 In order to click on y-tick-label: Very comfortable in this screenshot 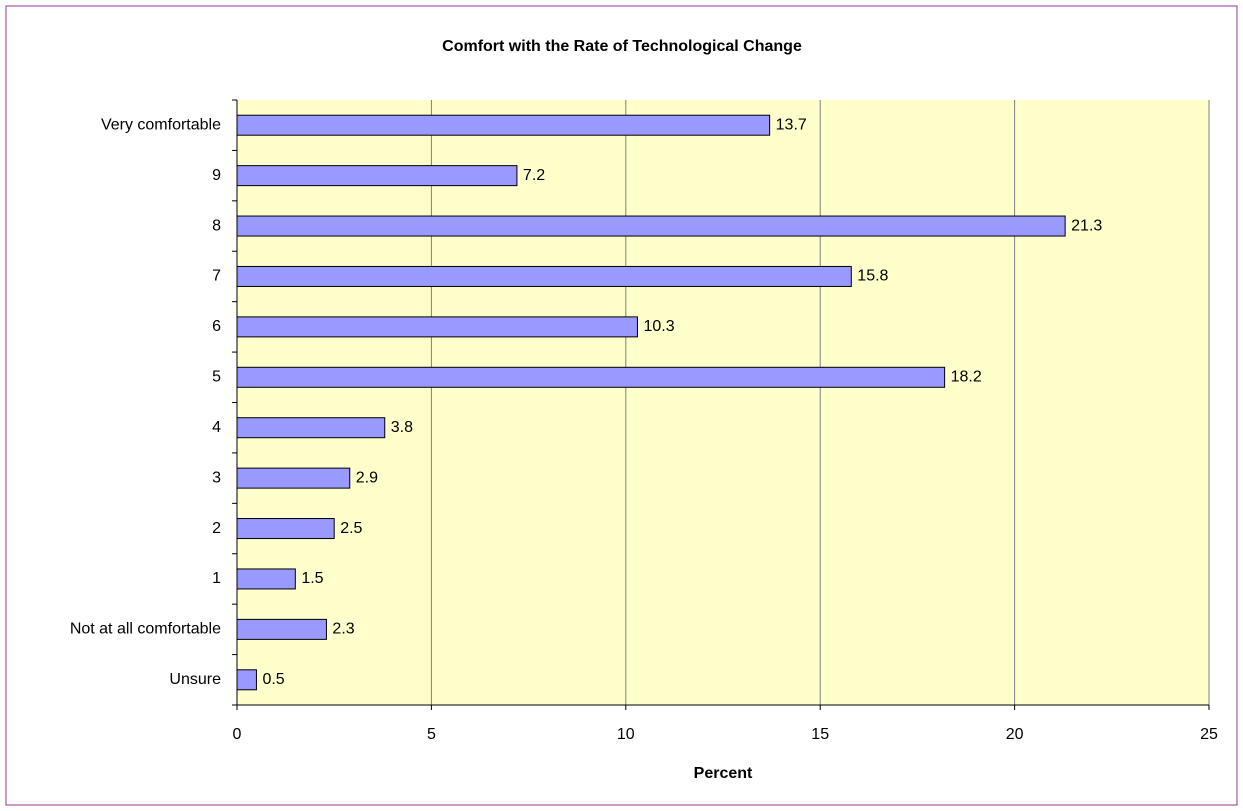, I will do `click(161, 124)`.